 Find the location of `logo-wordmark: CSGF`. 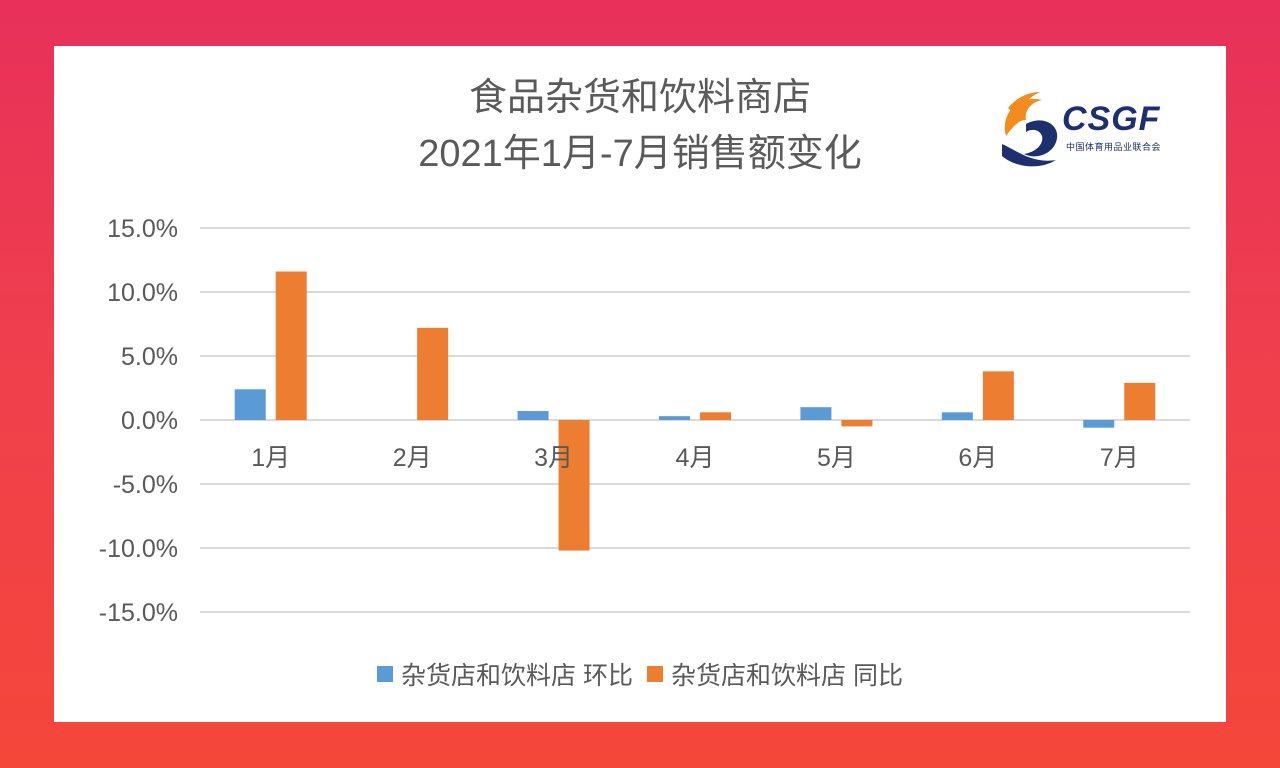

logo-wordmark: CSGF is located at coordinates (1111, 119).